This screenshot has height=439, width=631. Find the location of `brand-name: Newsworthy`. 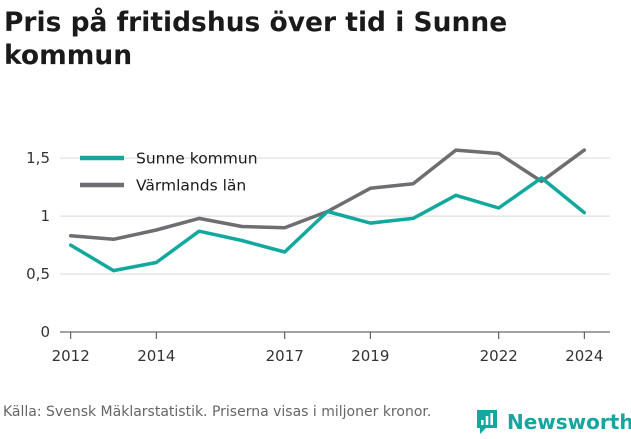

brand-name: Newsworthy is located at coordinates (569, 422).